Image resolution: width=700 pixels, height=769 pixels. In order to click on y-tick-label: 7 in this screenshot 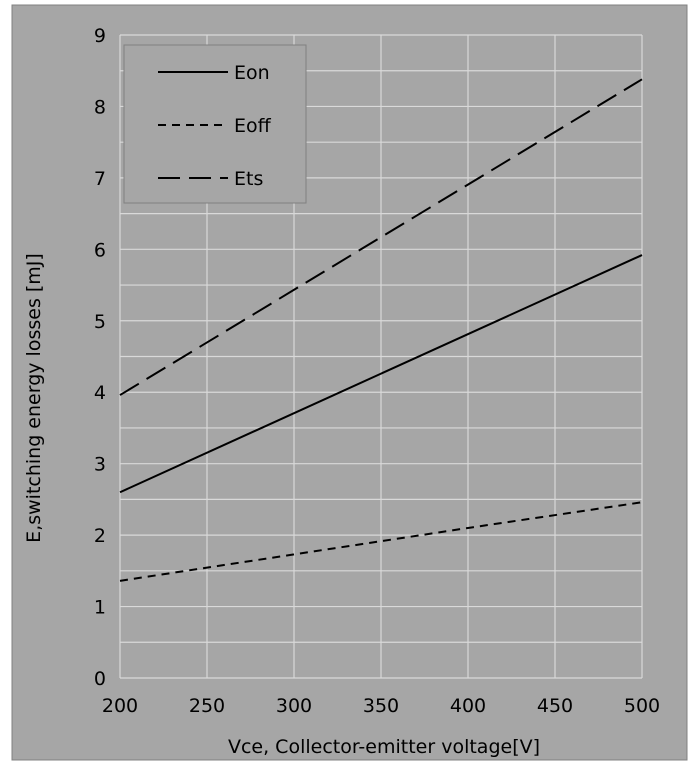, I will do `click(100, 179)`.